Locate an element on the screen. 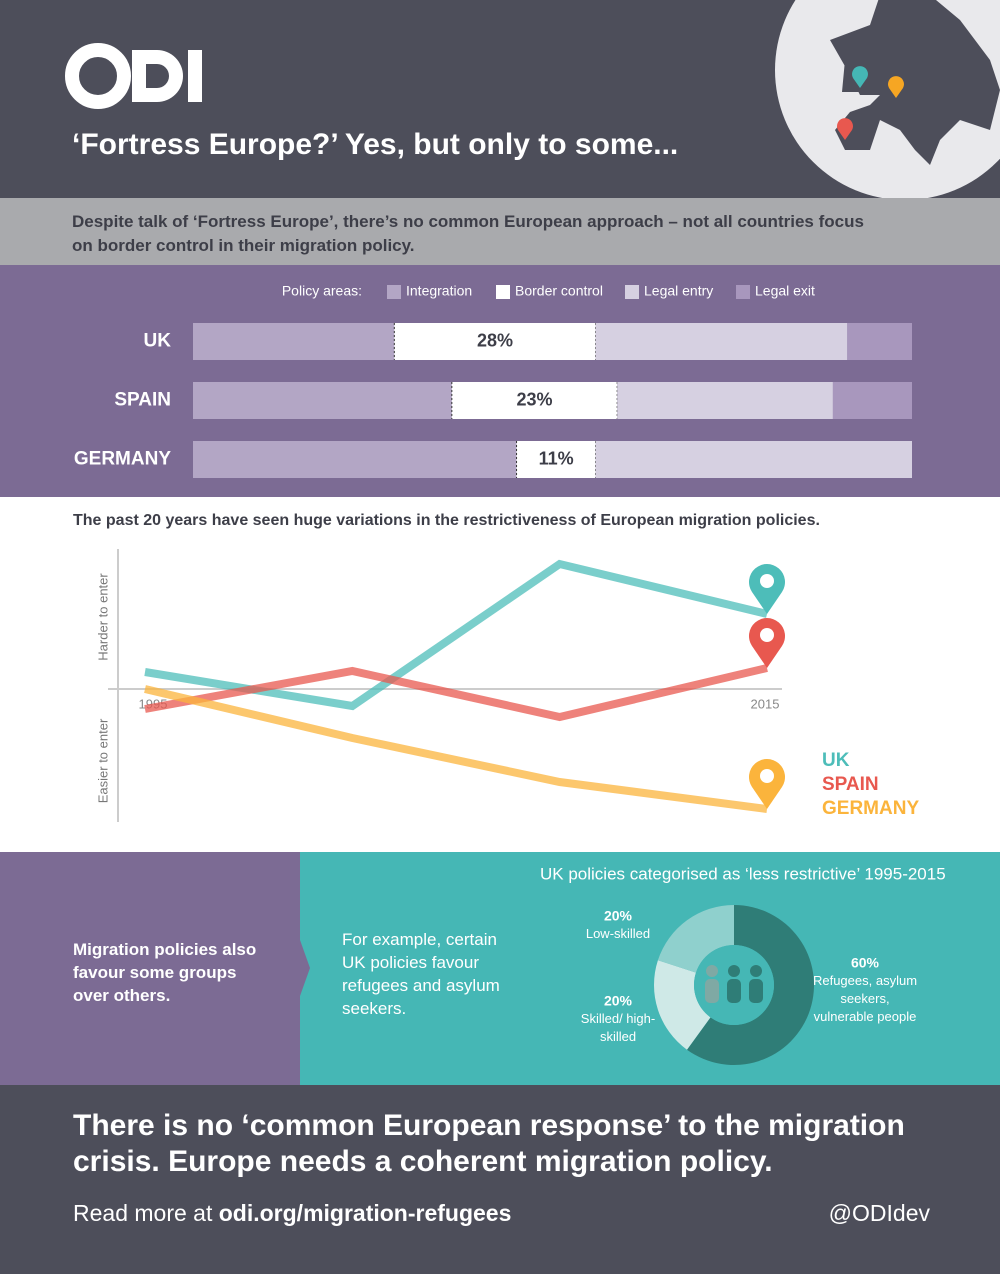  x-tick-label: 2015 is located at coordinates (765, 703).